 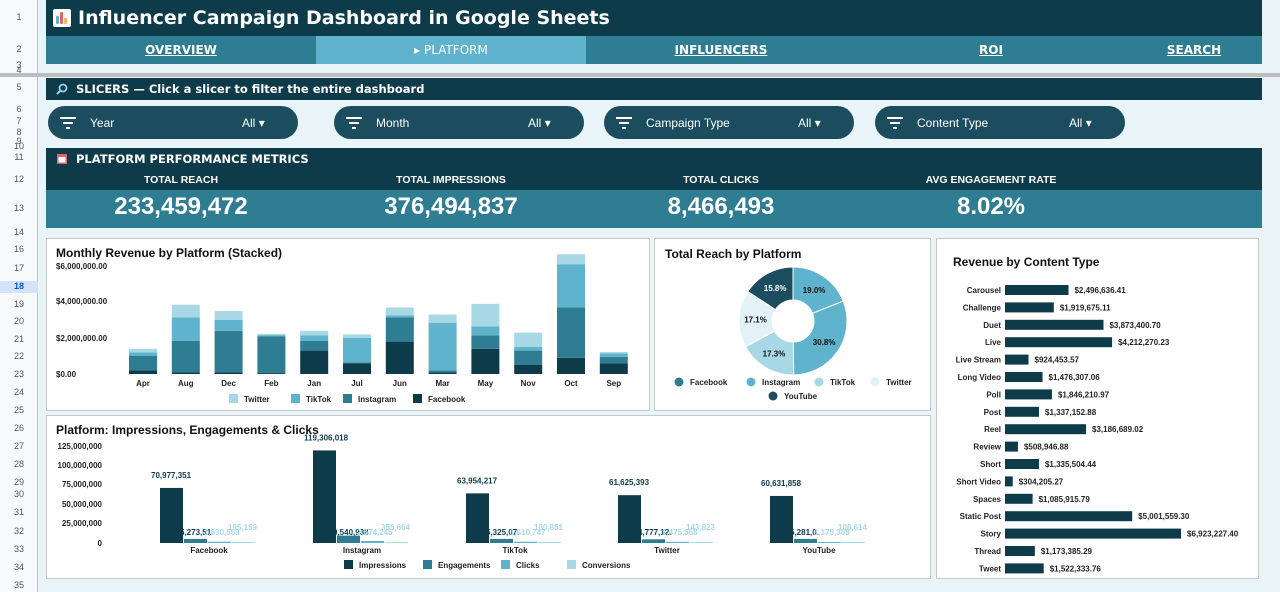 I want to click on legend-label: Clicks, so click(x=528, y=565).